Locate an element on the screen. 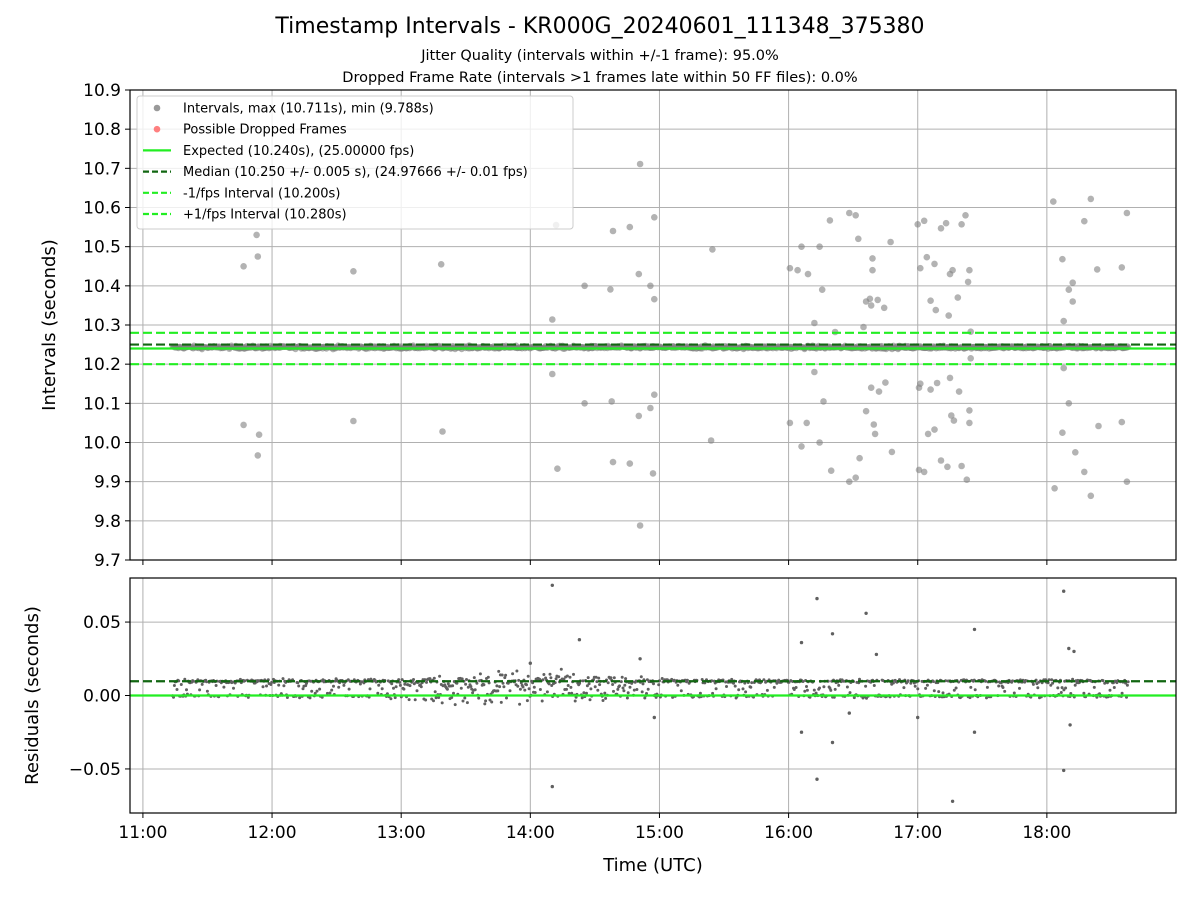 The height and width of the screenshot is (900, 1200). legend-marker-dot is located at coordinates (157, 129).